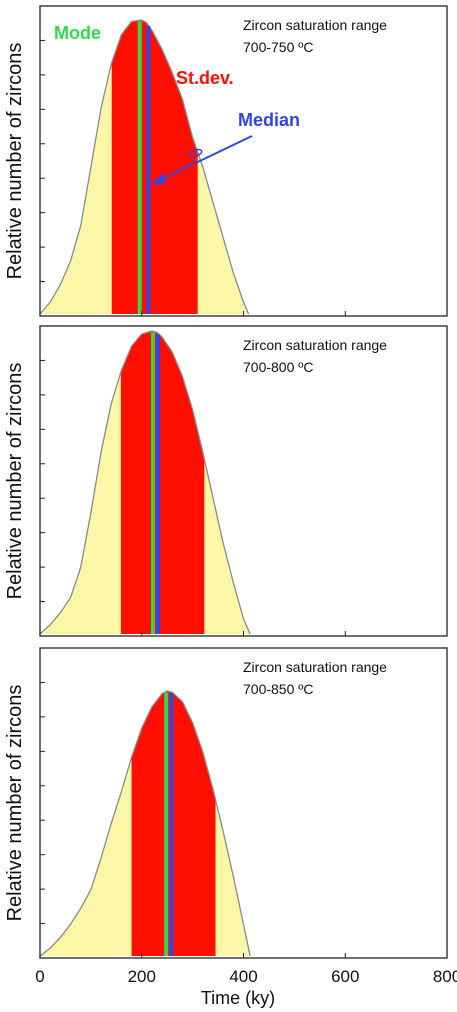  I want to click on median-annotation: Median, so click(269, 120).